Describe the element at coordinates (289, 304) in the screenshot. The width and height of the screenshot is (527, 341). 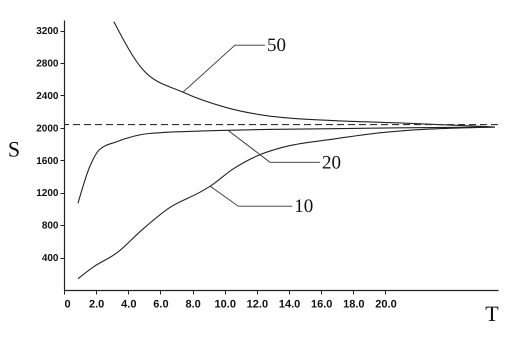
I see `x-tick-label: 14.0` at that location.